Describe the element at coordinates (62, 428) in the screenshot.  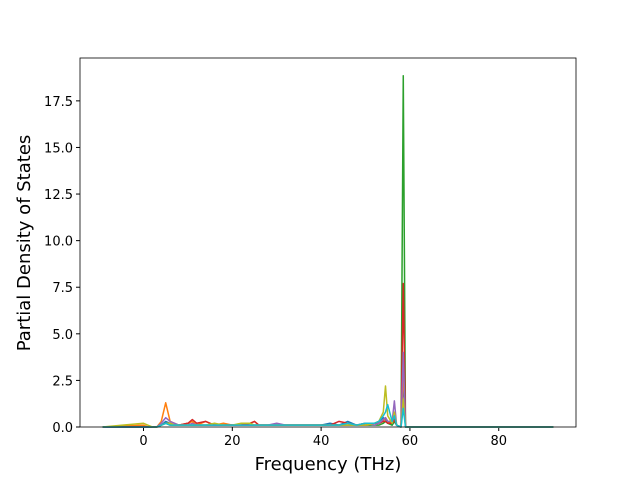
I see `y-tick-label: 0.0` at that location.